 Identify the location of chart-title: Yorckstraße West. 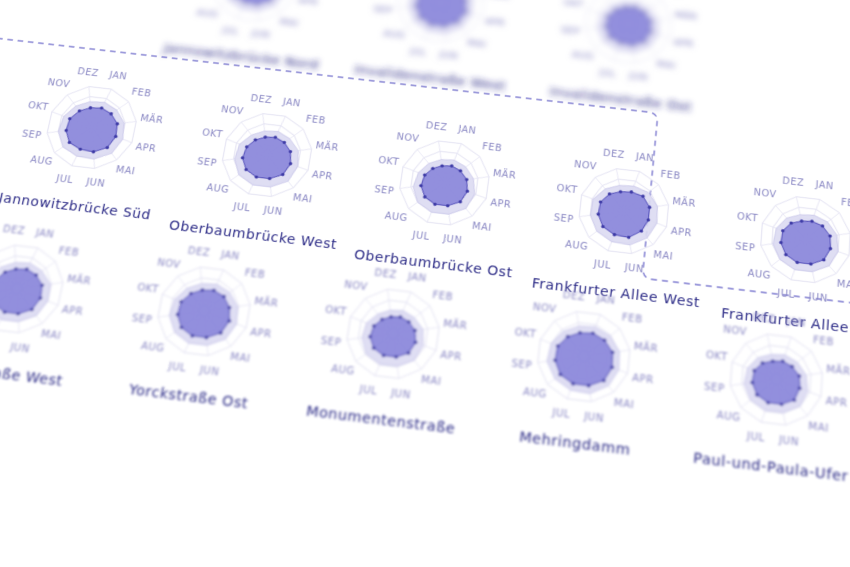
(32, 374).